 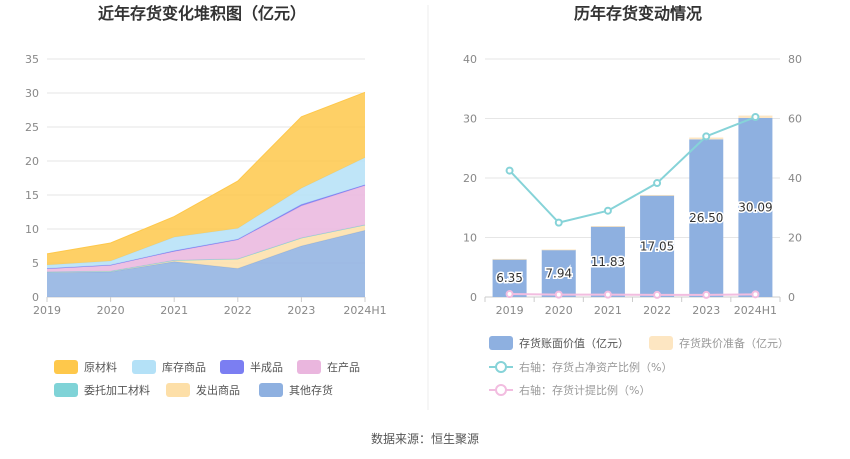 What do you see at coordinates (795, 178) in the screenshot?
I see `y-right-tick-label: 40` at bounding box center [795, 178].